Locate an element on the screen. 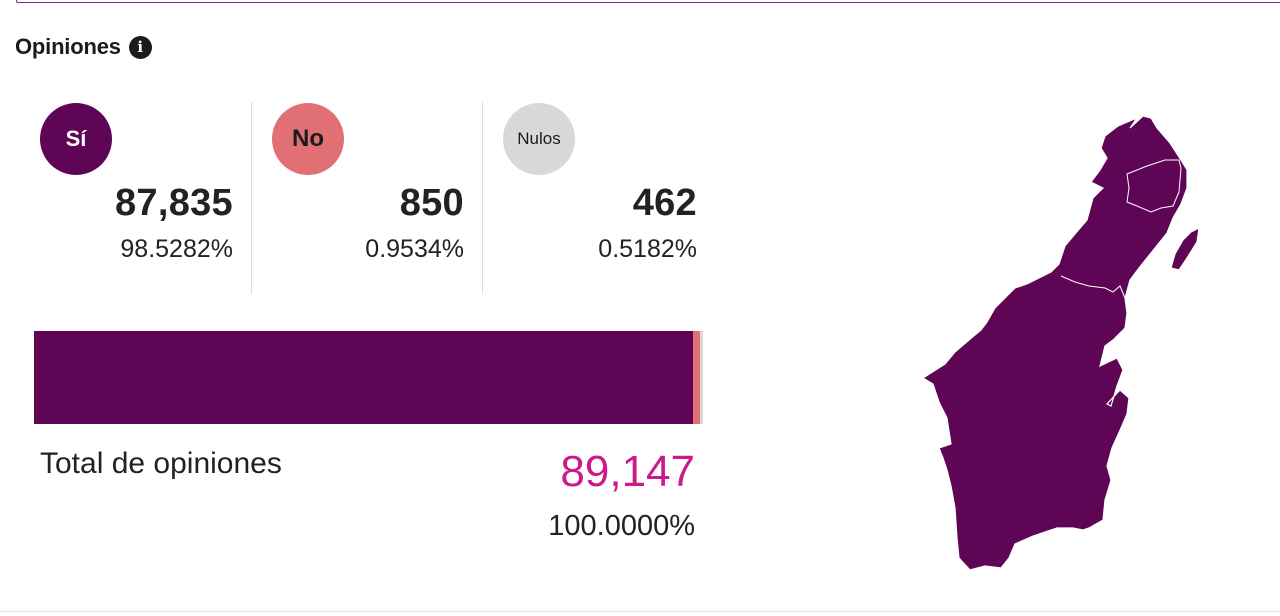 Image resolution: width=1280 pixels, height=616 pixels. bottom-divider is located at coordinates (640, 611).